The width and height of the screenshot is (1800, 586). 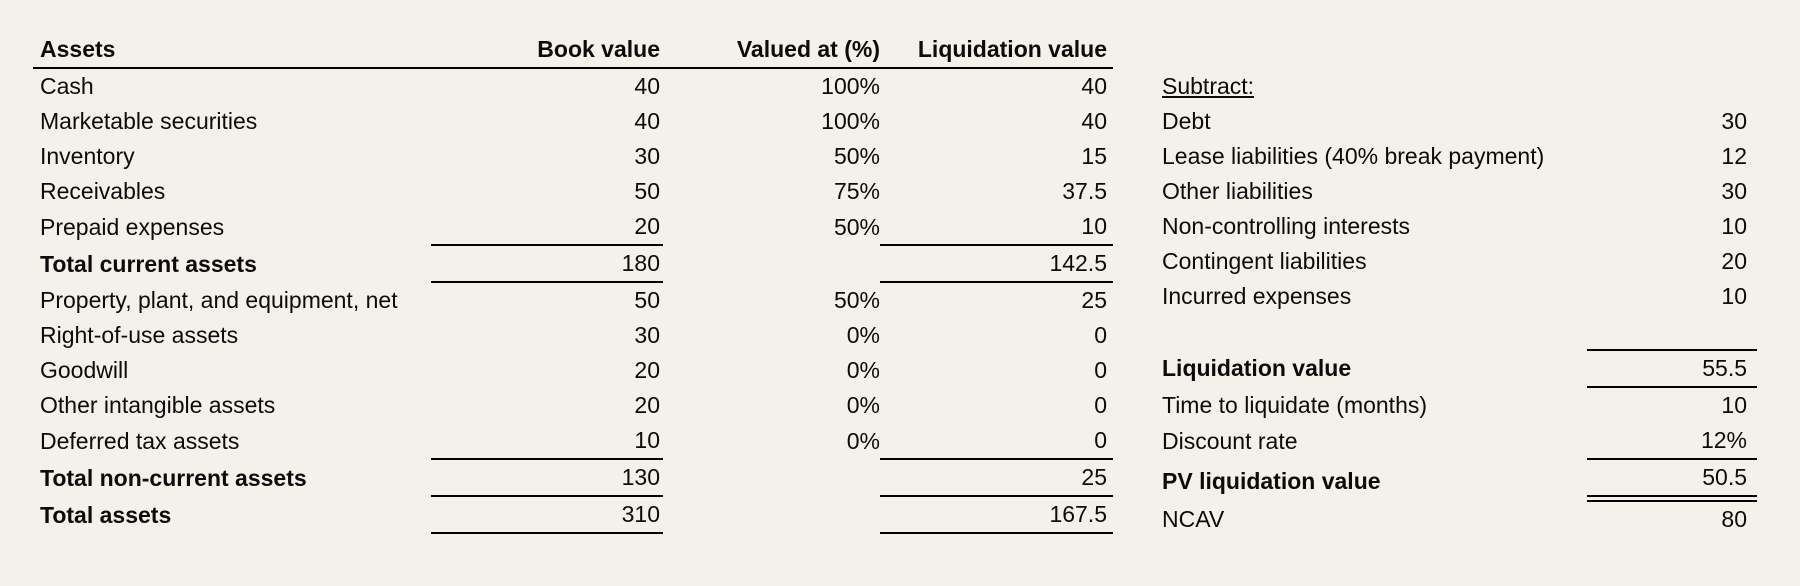 What do you see at coordinates (87, 156) in the screenshot?
I see `asset-label-cell: Inventory` at bounding box center [87, 156].